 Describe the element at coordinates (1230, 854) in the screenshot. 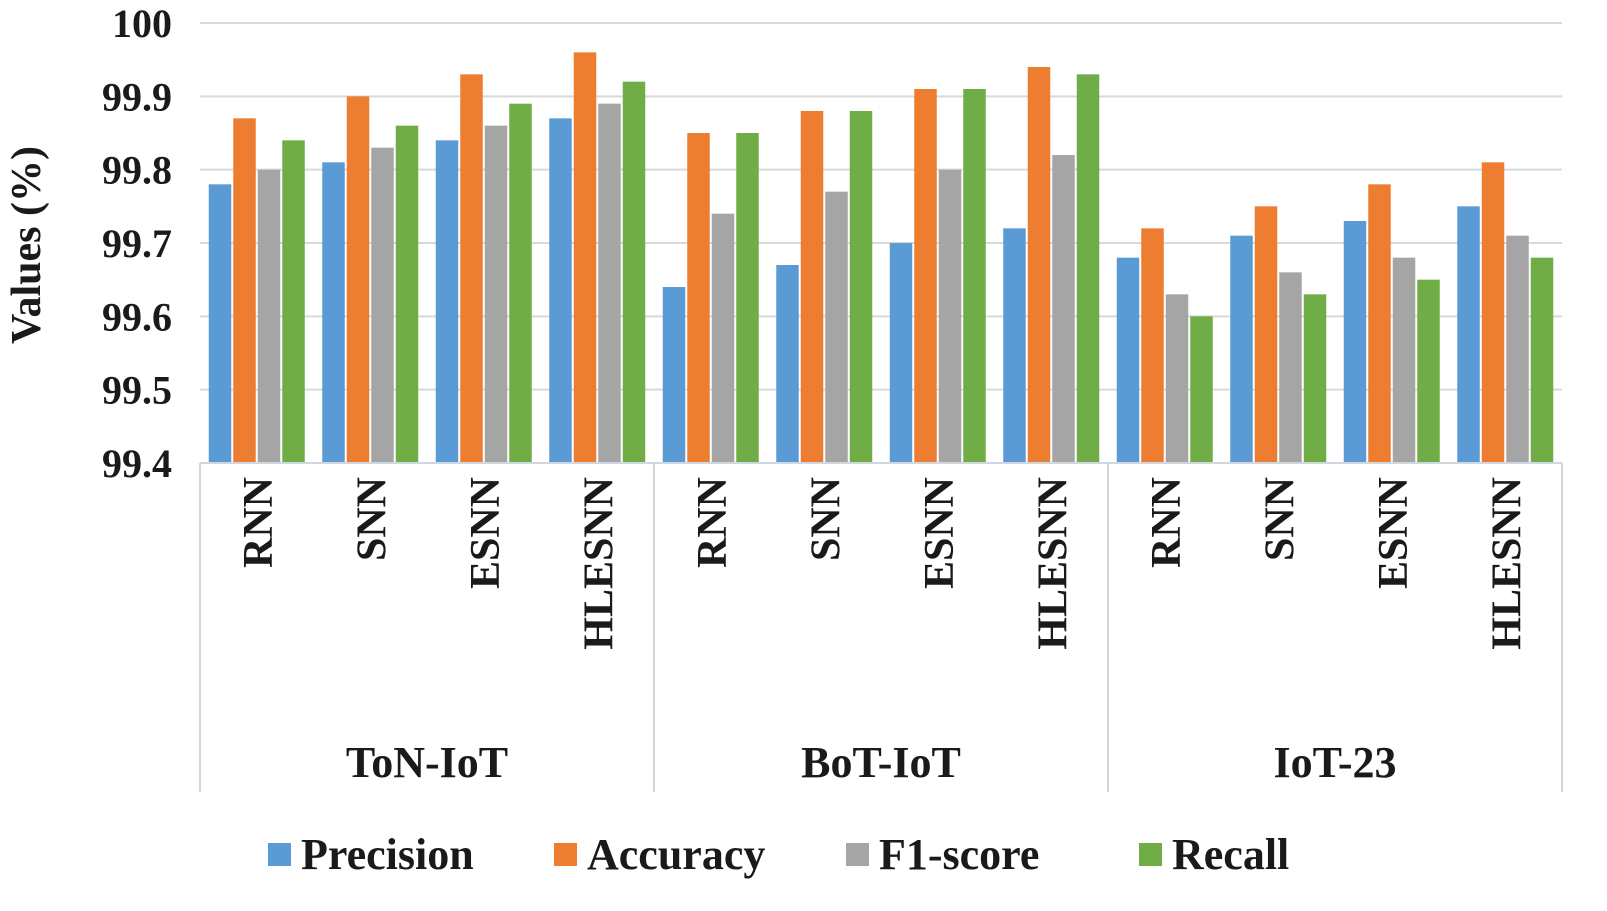

I see `legend-label: Recall` at that location.